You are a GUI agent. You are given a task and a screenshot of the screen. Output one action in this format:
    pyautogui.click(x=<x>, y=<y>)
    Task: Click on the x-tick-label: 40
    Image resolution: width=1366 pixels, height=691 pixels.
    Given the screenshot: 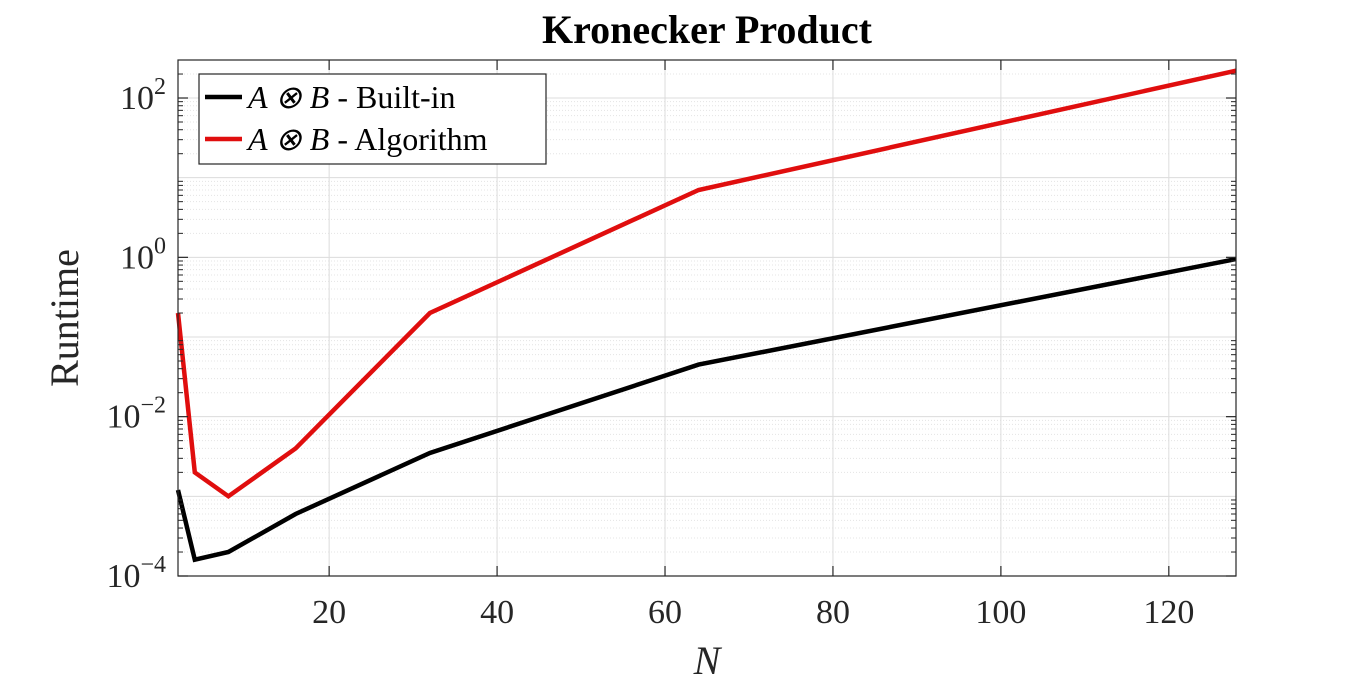 What is the action you would take?
    pyautogui.click(x=497, y=612)
    